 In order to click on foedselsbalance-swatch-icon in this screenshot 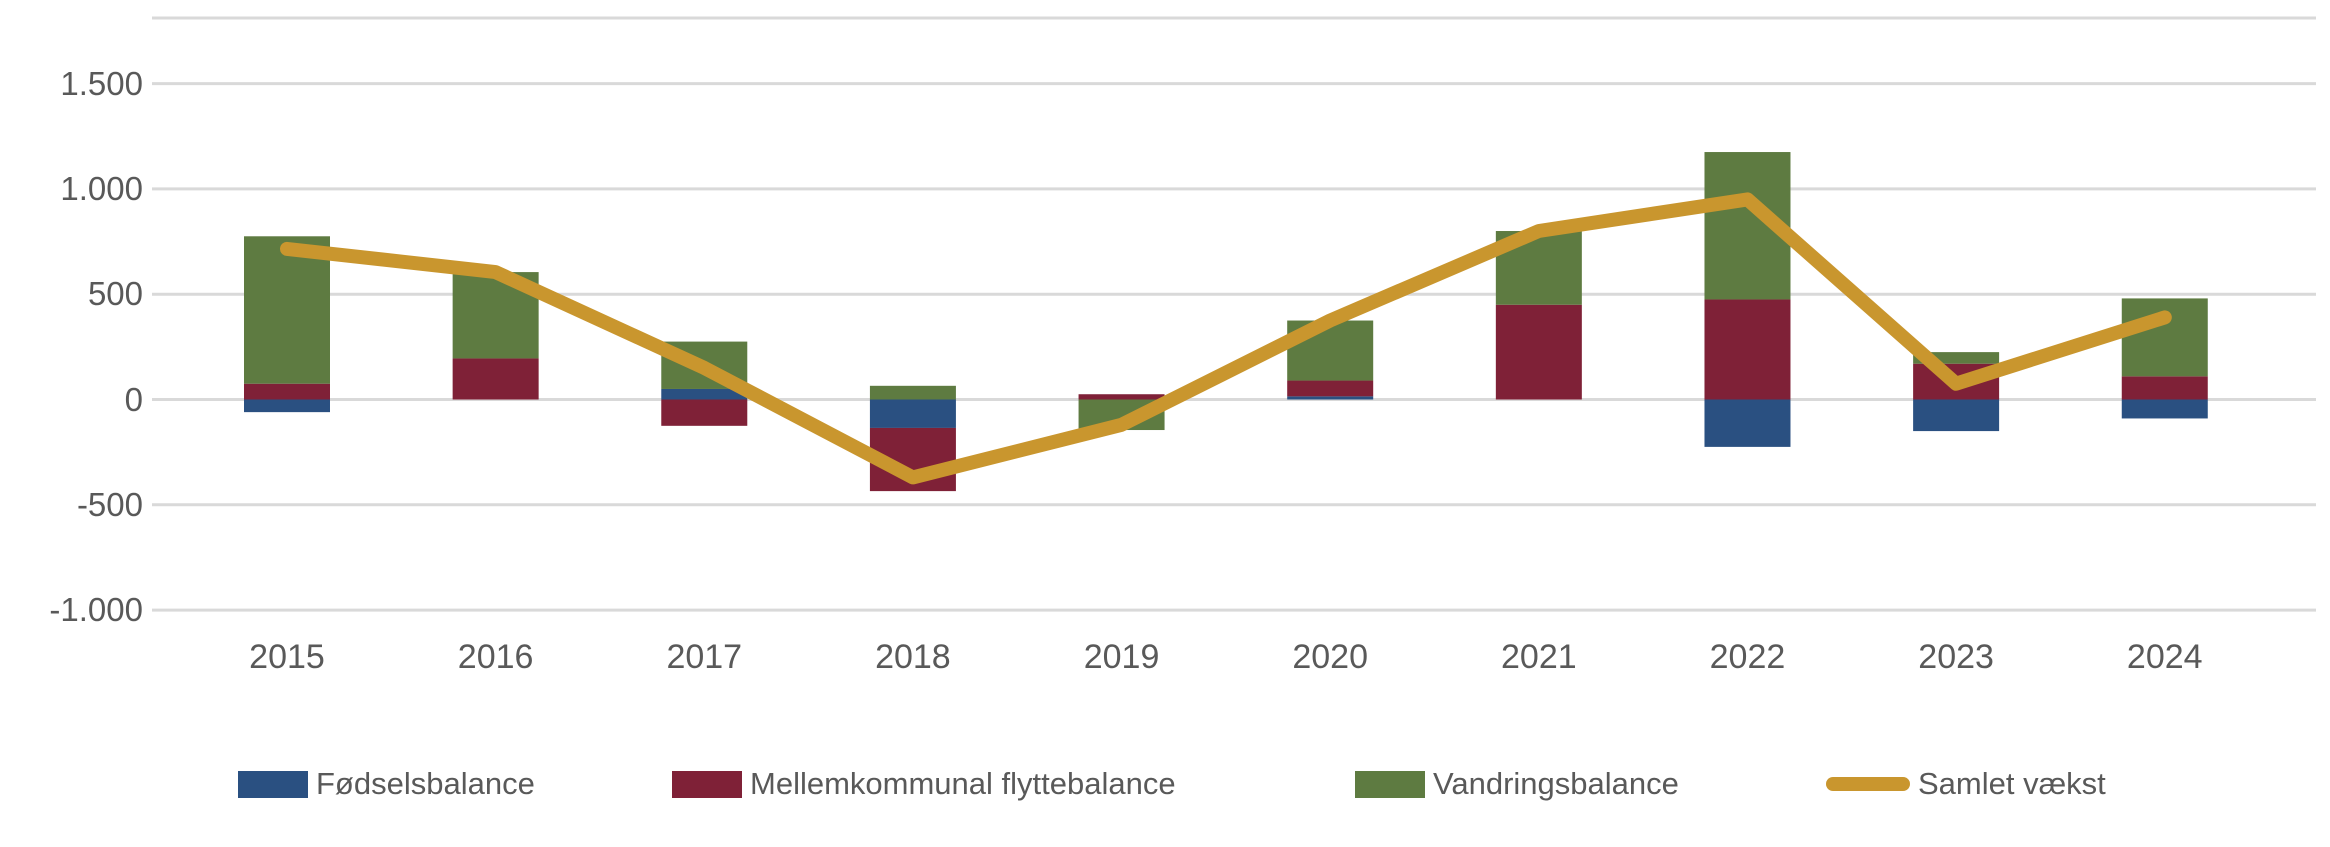, I will do `click(273, 784)`.